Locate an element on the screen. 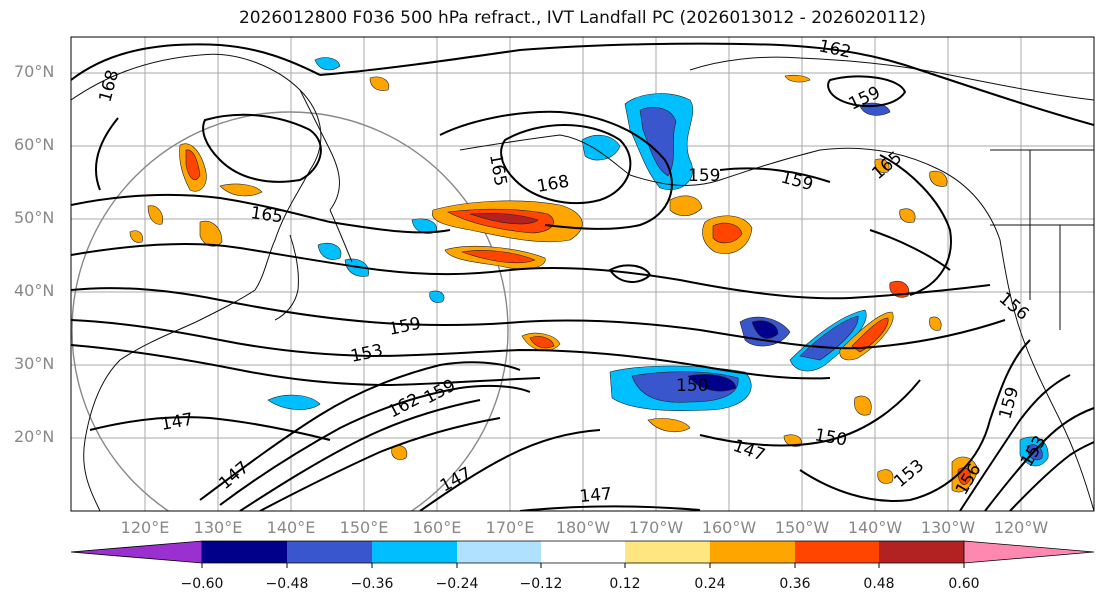 The image size is (1105, 604). colorbar-tick-label: 0.60 is located at coordinates (964, 584).